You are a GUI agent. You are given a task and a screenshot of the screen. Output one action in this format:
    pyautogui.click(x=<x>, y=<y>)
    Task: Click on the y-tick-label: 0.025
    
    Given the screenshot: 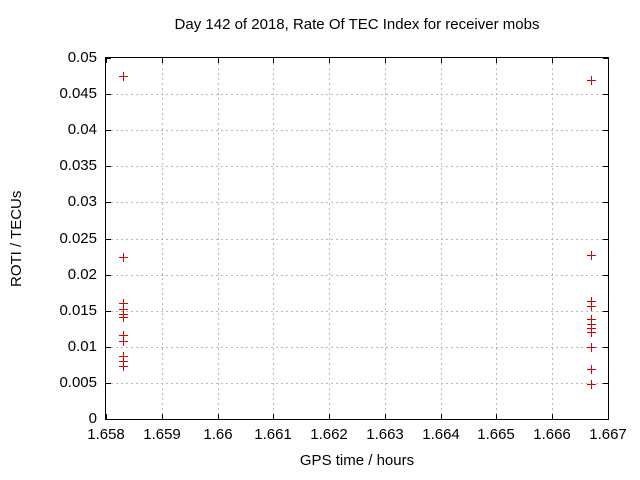 What is the action you would take?
    pyautogui.click(x=78, y=238)
    